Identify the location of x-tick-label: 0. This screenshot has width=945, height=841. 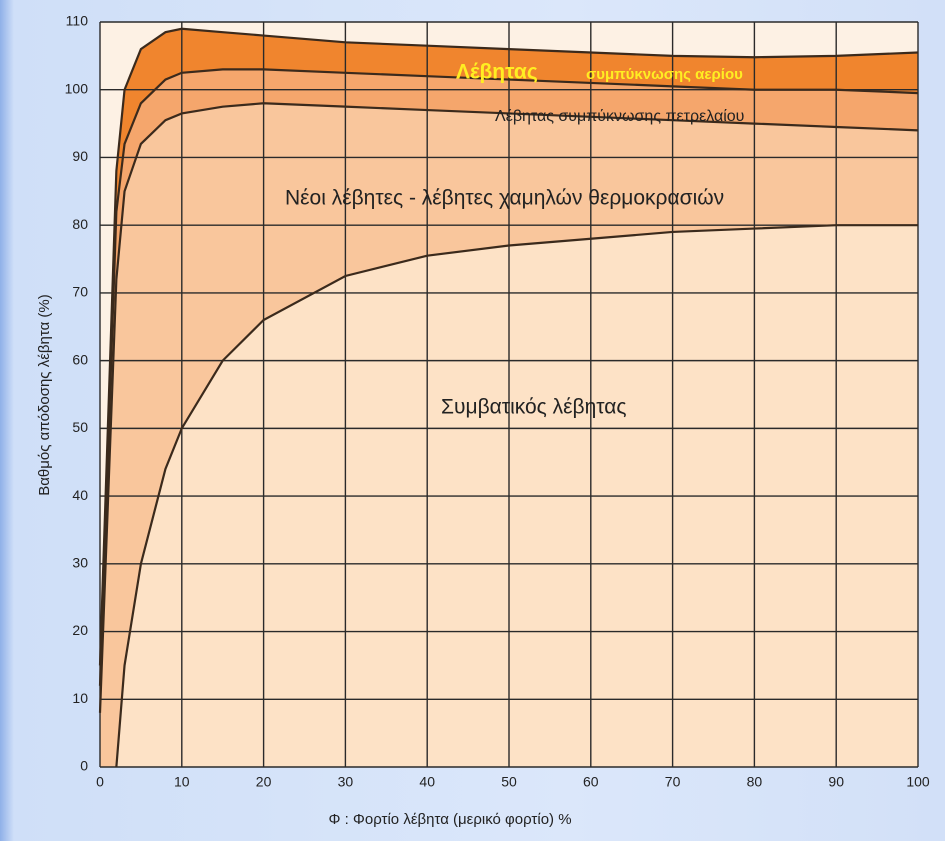
(100, 782).